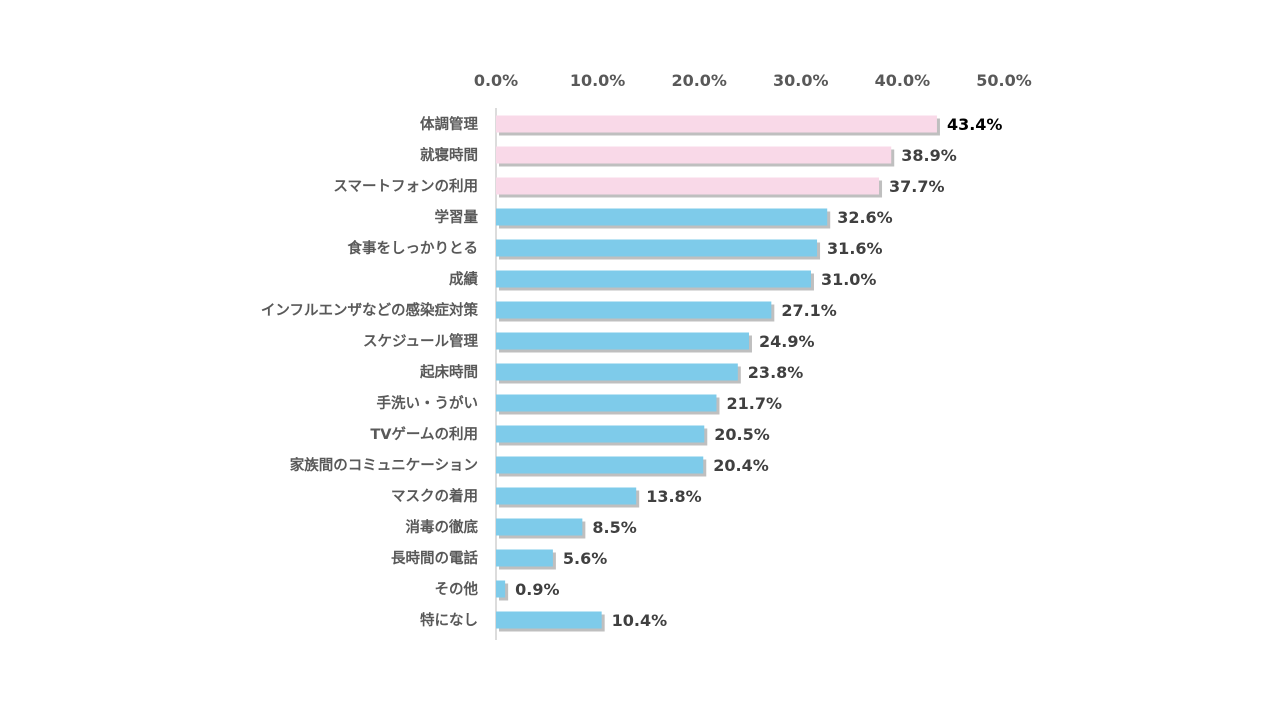 The height and width of the screenshot is (720, 1280). I want to click on value-label: 20.4%, so click(741, 465).